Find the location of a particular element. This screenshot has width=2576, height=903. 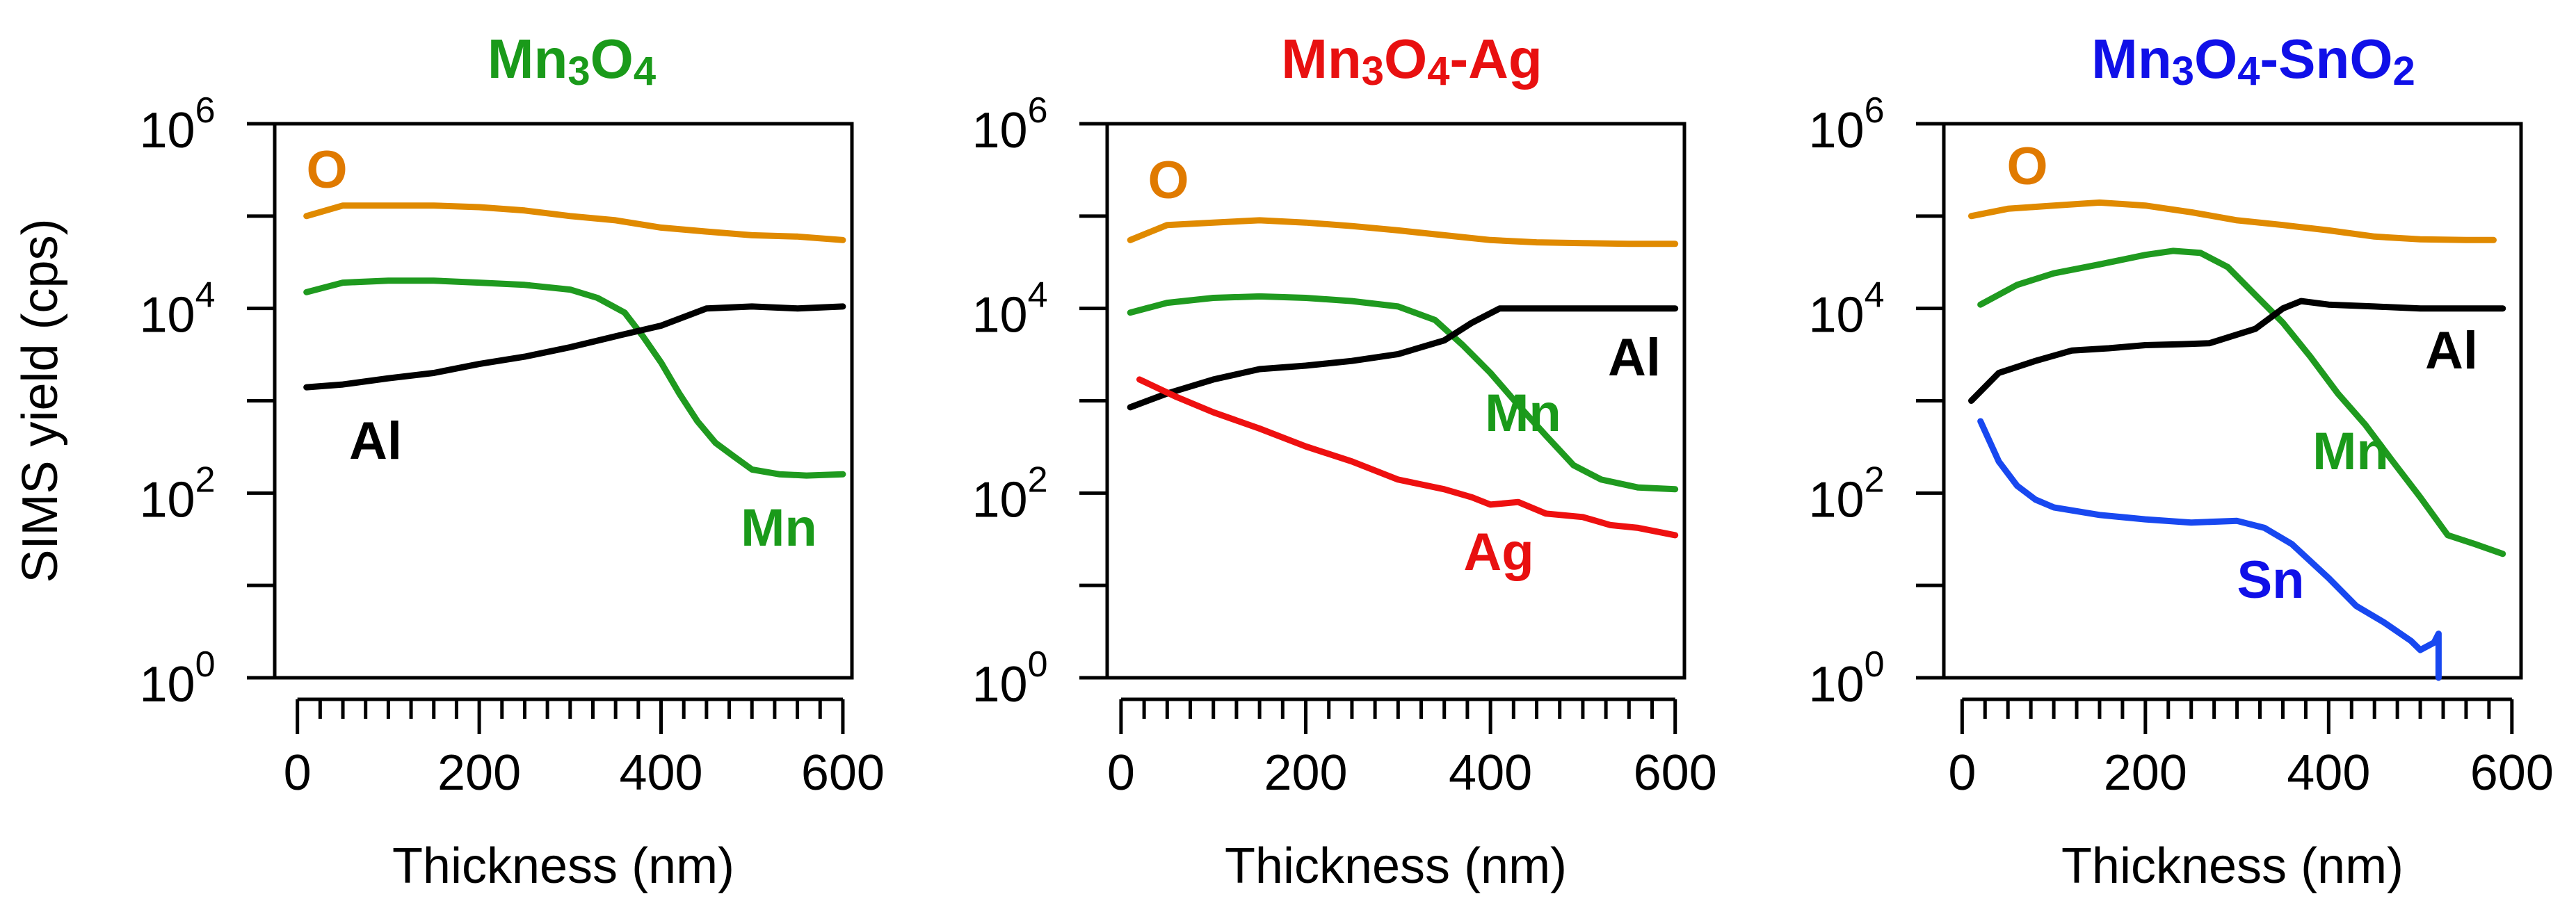

series-line-sn is located at coordinates (2209, 549).